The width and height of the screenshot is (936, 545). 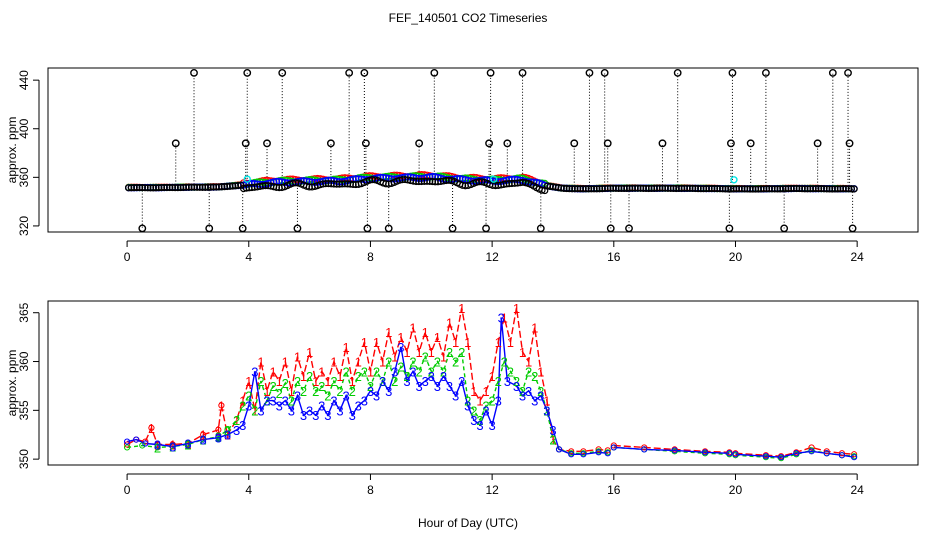 What do you see at coordinates (24, 361) in the screenshot?
I see `bottom-y-tick-label: 360` at bounding box center [24, 361].